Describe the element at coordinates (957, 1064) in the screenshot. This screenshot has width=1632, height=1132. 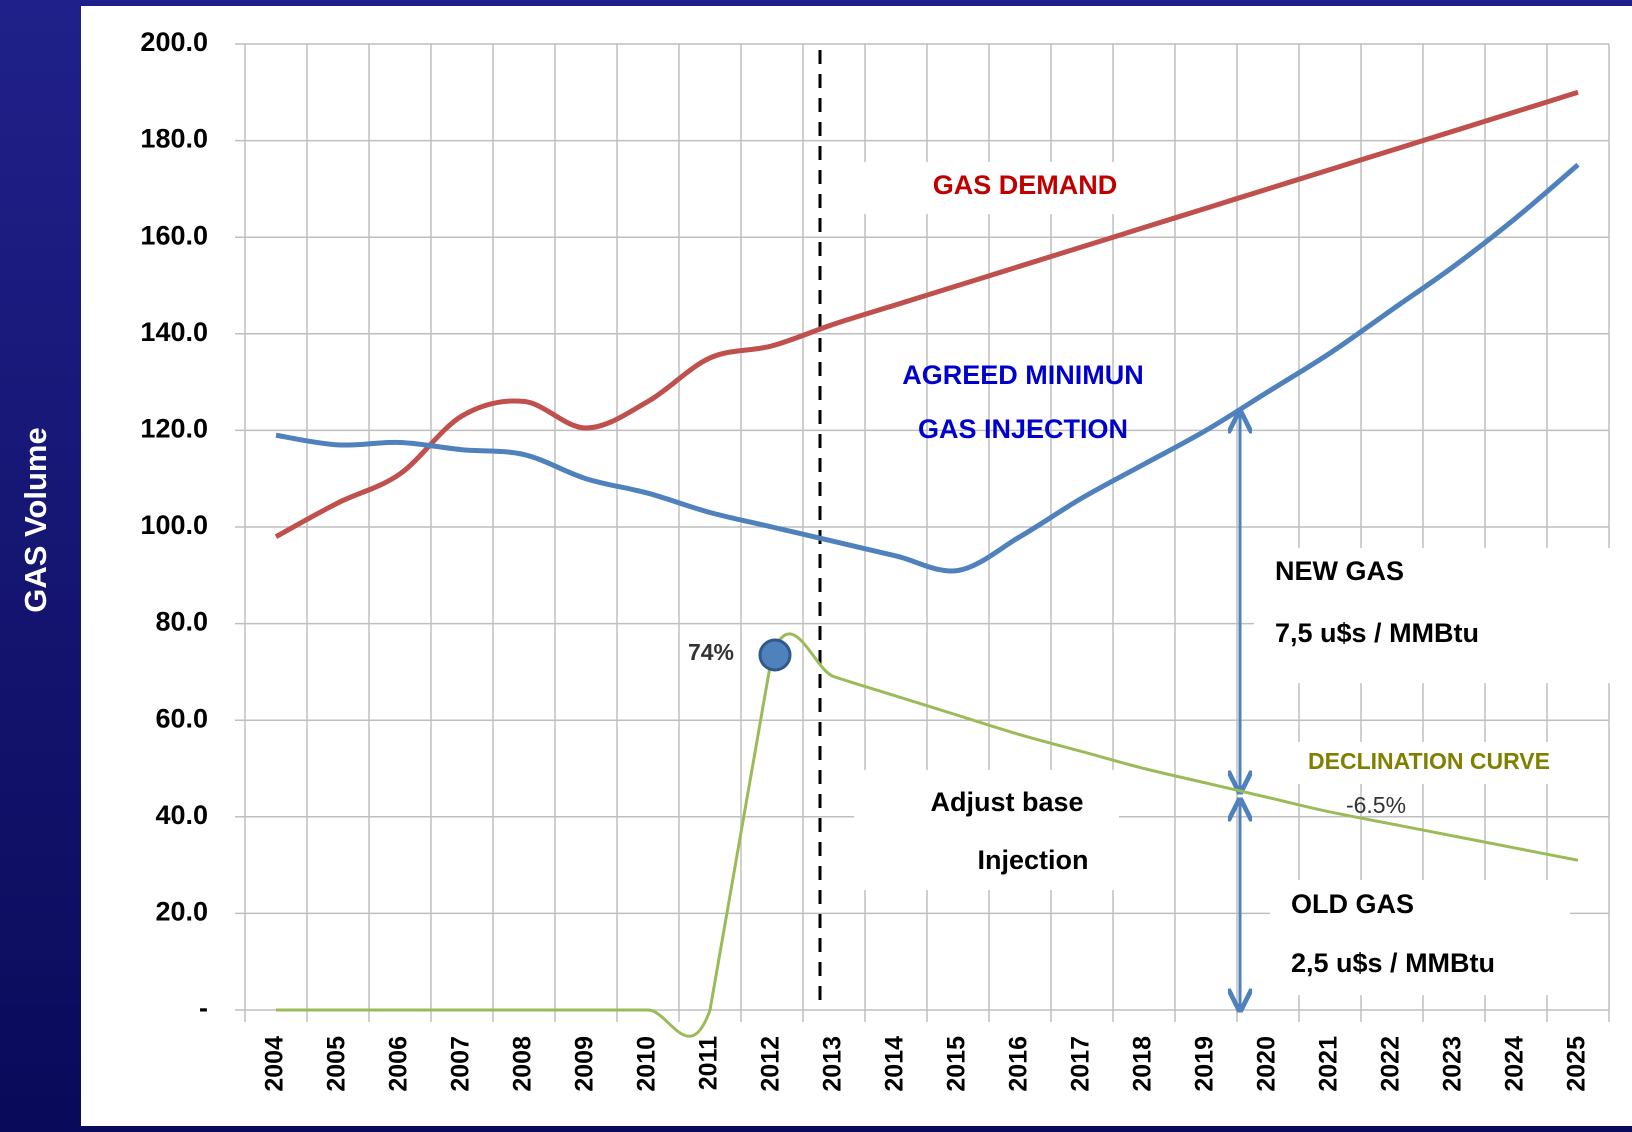
I see `x-tick-label: 2015` at that location.